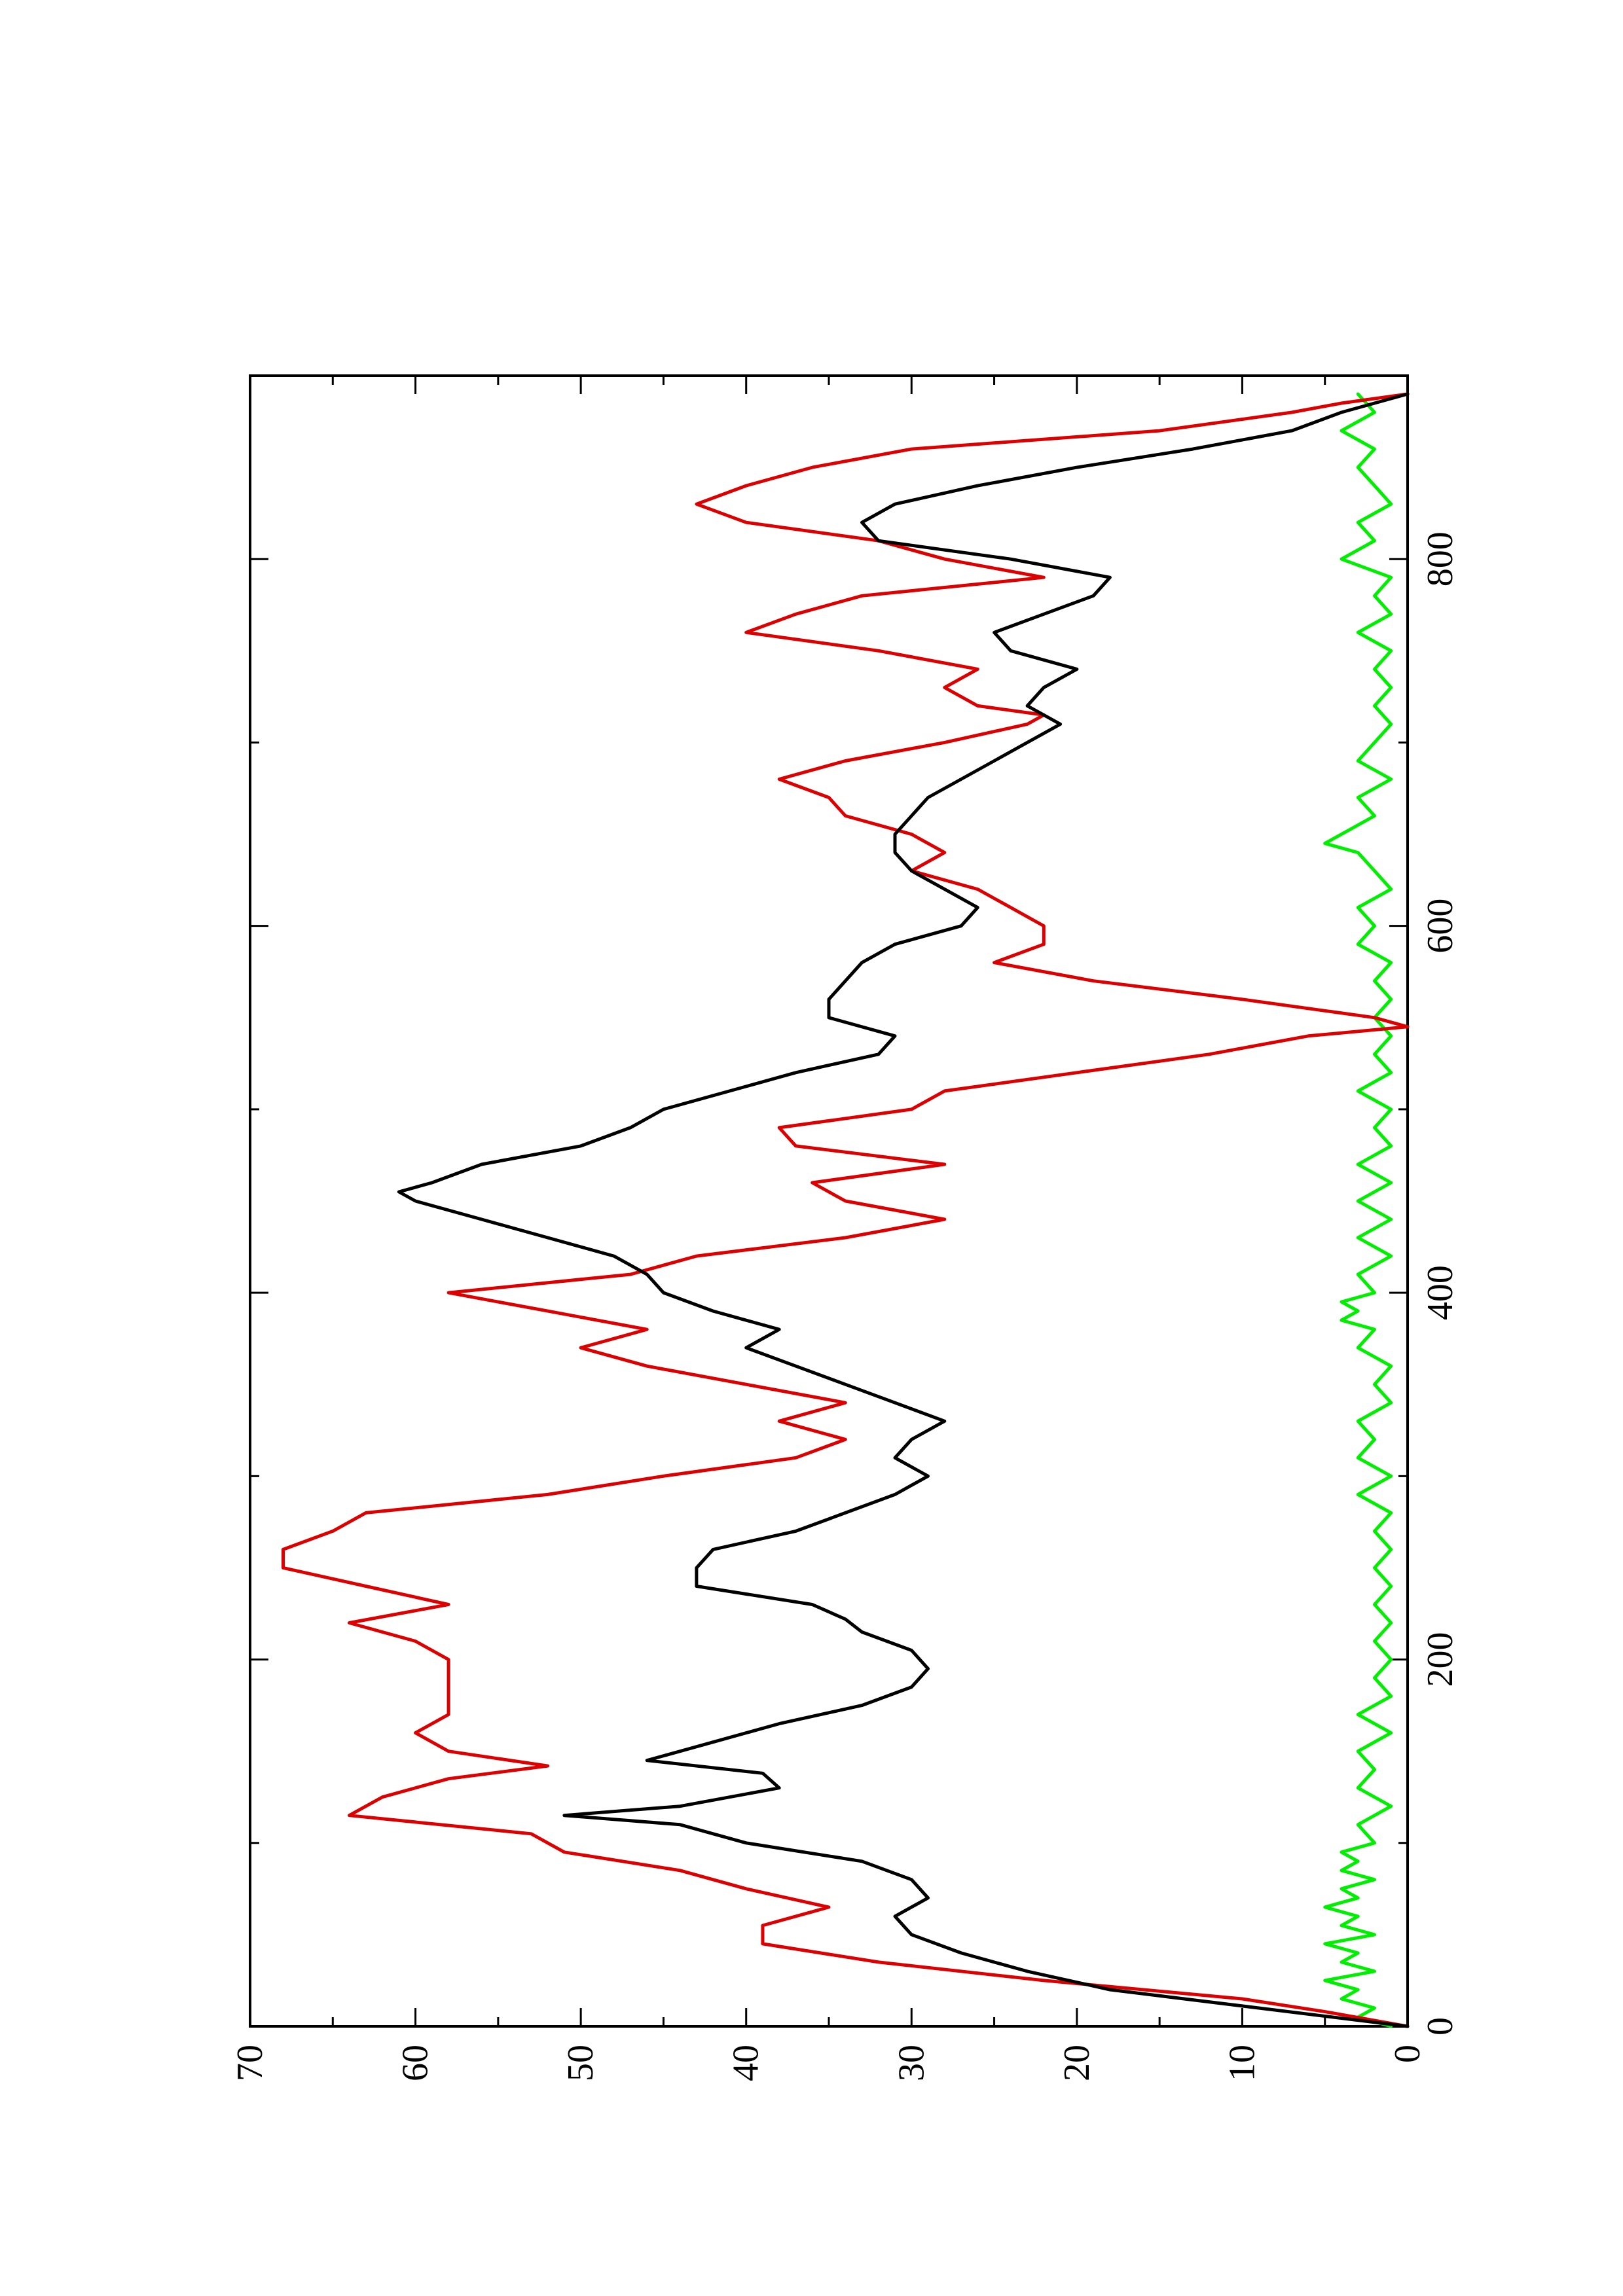 The width and height of the screenshot is (1623, 2296). I want to click on y-tick-label: 0, so click(1407, 2054).